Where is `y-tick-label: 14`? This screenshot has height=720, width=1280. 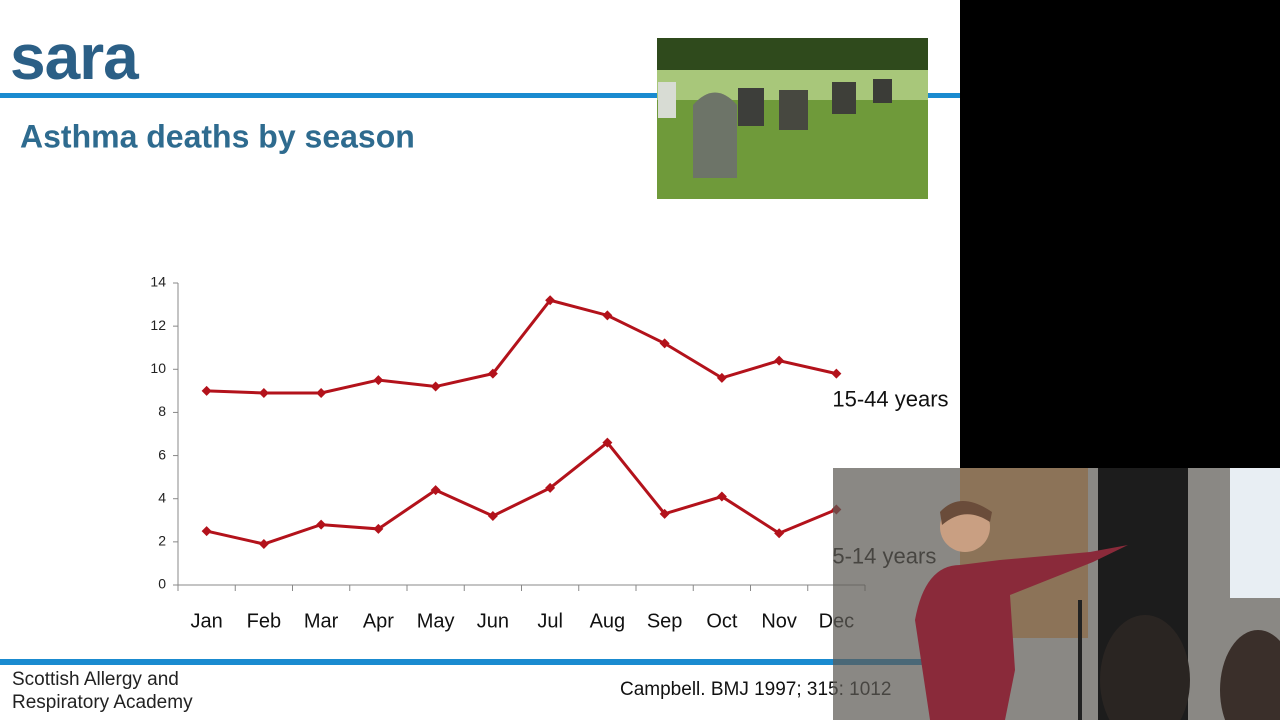
y-tick-label: 14 is located at coordinates (158, 282).